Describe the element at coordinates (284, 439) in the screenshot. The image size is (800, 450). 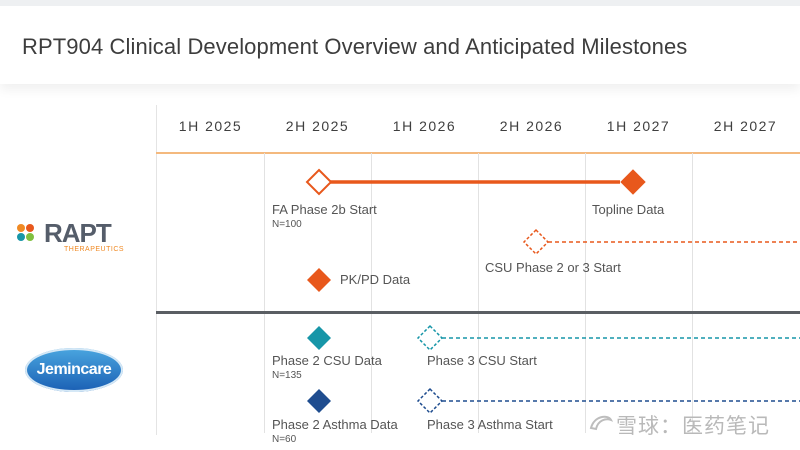
I see `phase2-asthma-data-n: N=60` at that location.